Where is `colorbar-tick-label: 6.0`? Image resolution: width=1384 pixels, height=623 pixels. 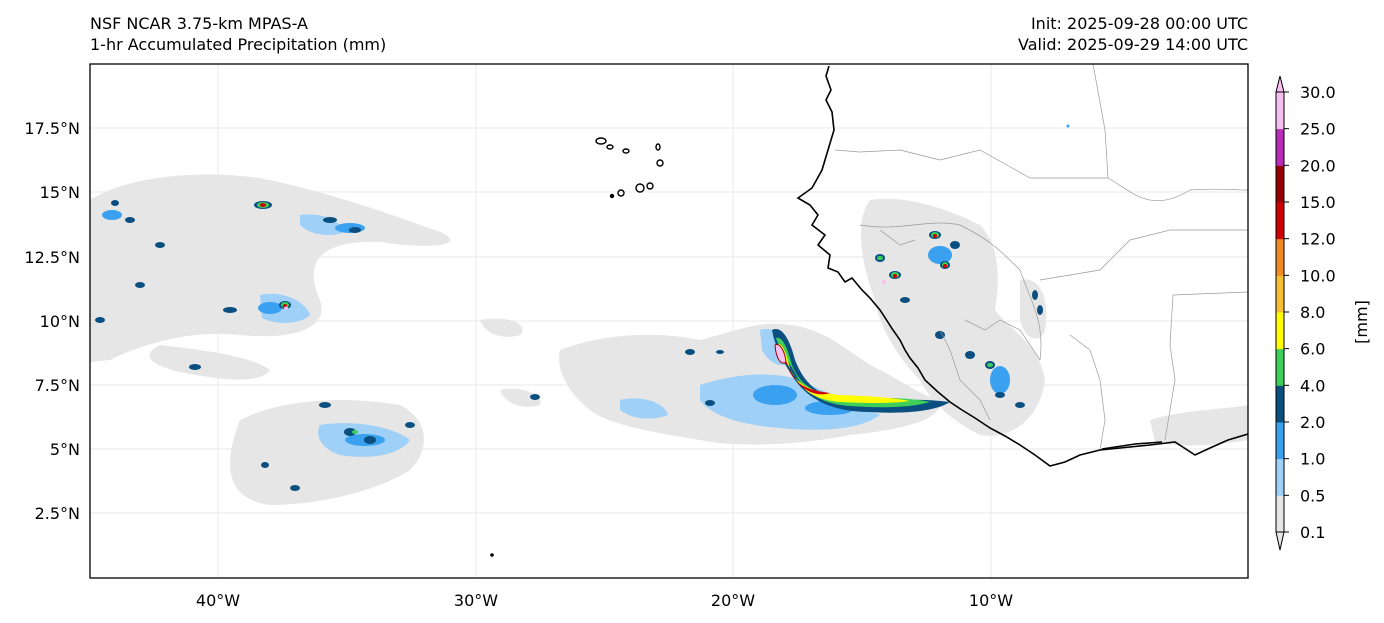 colorbar-tick-label: 6.0 is located at coordinates (1312, 349).